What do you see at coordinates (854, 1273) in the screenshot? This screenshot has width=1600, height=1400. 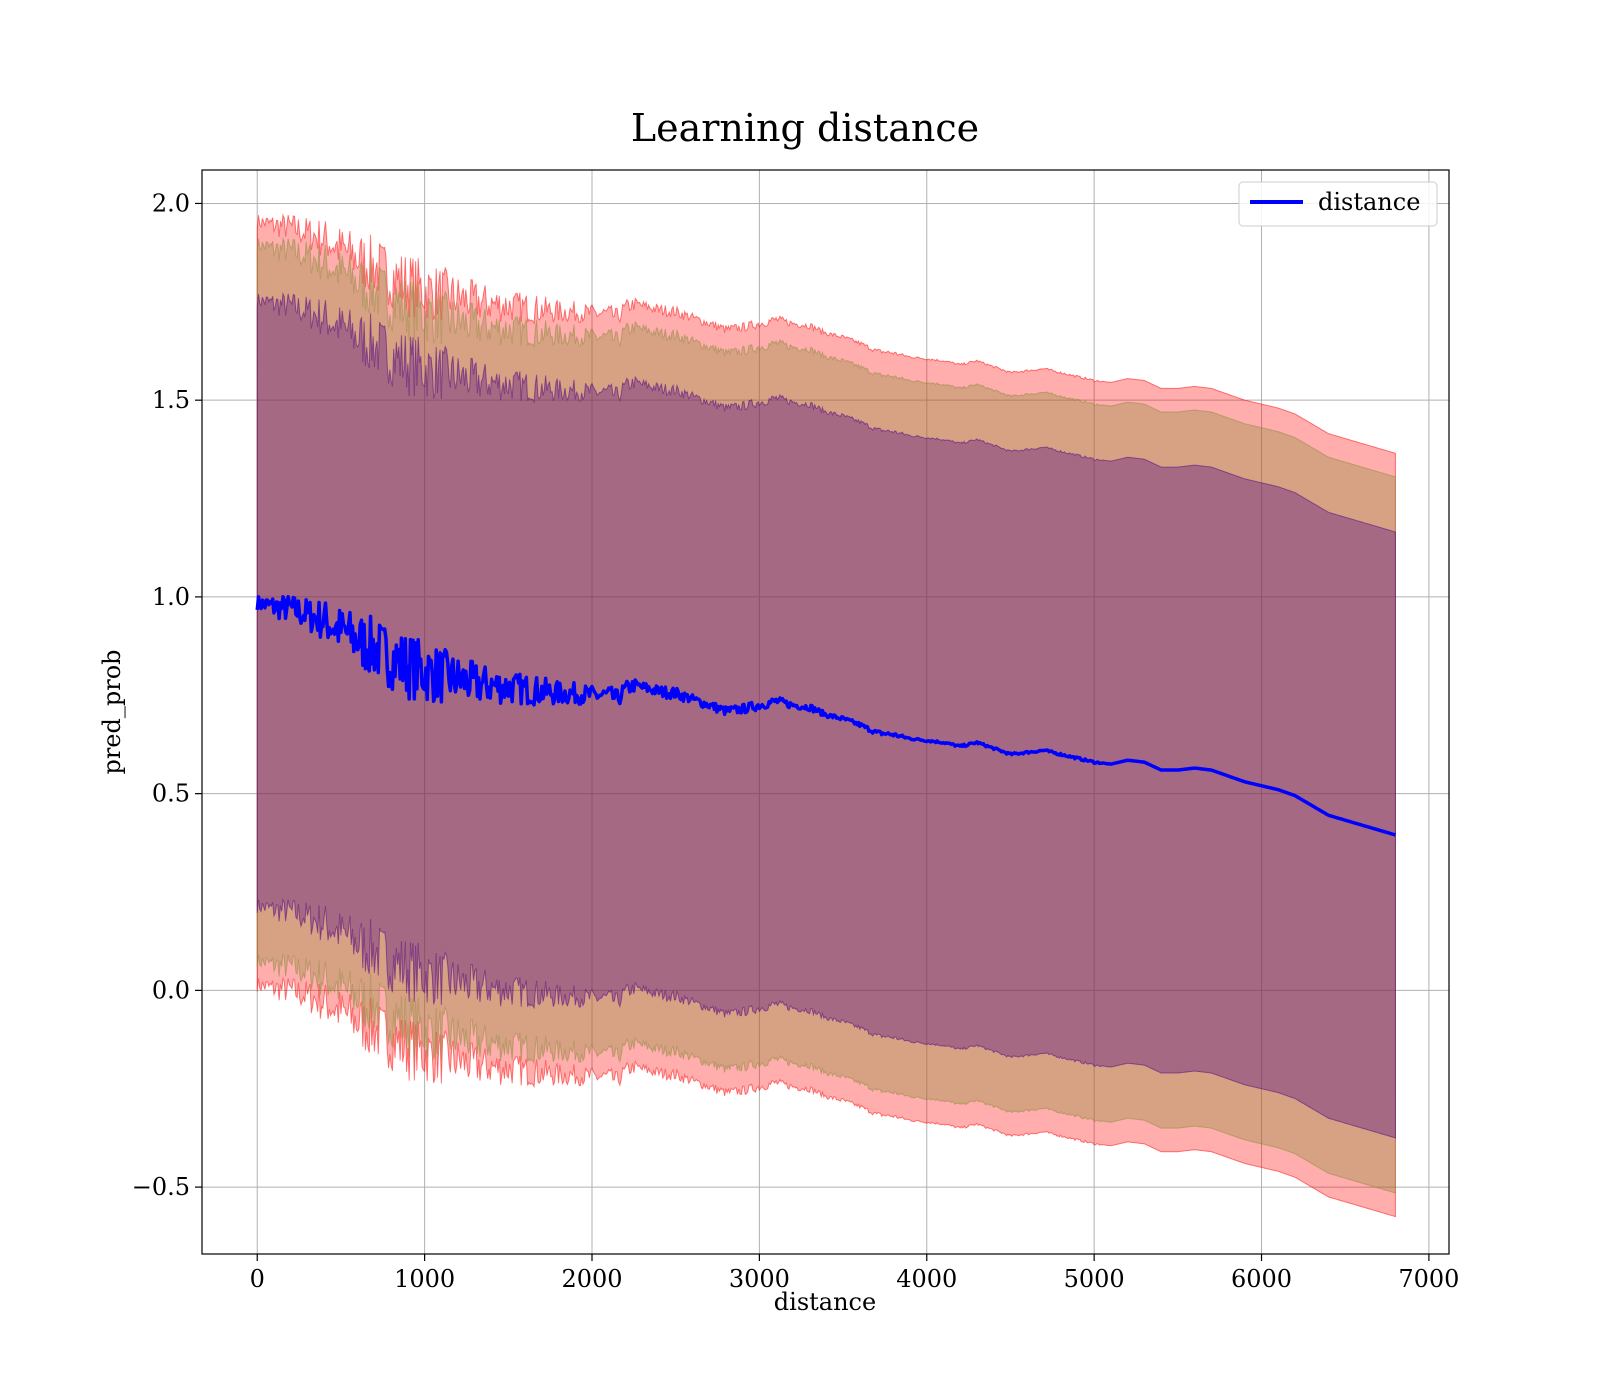 I see `x-ticks: 0 1000 2000 3000 4000 5000 6000 7000` at bounding box center [854, 1273].